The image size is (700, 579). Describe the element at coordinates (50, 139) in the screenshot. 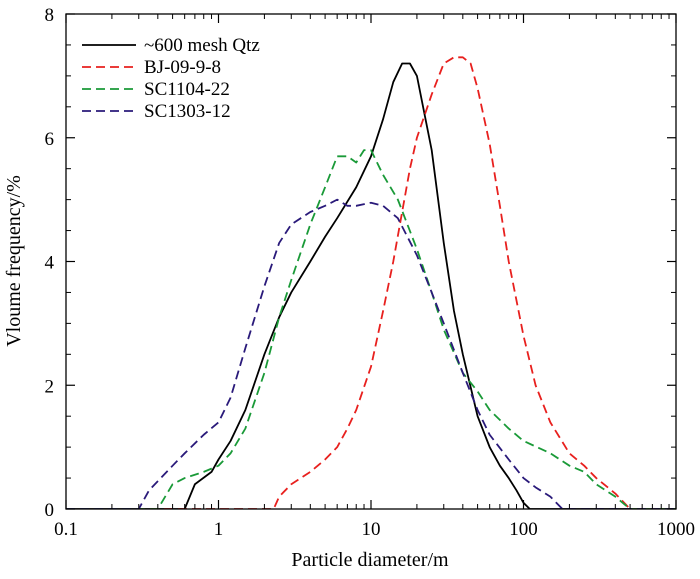

I see `y-tick-label: 6` at that location.